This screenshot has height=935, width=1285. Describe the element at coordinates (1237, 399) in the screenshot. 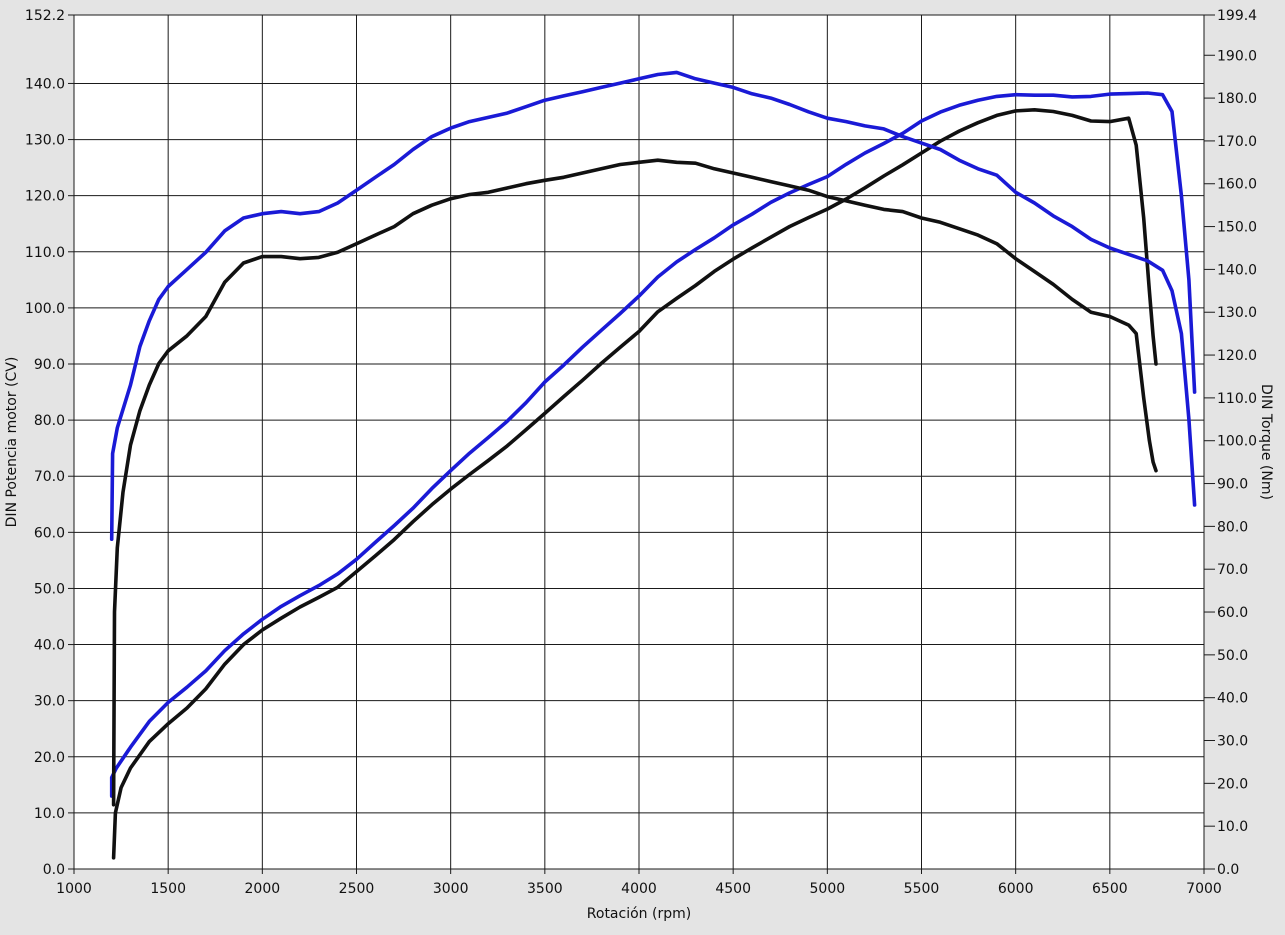

I see `y-right-tick-label: 110.0` at that location.